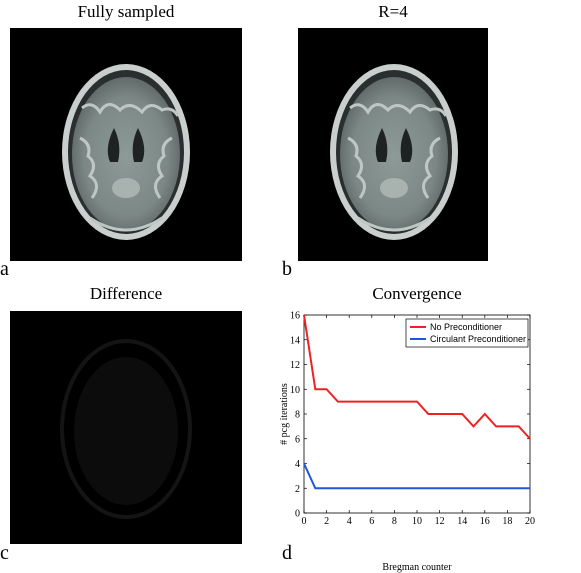 This screenshot has width=581, height=573. What do you see at coordinates (297, 439) in the screenshot?
I see `y-tick-label: 6` at bounding box center [297, 439].